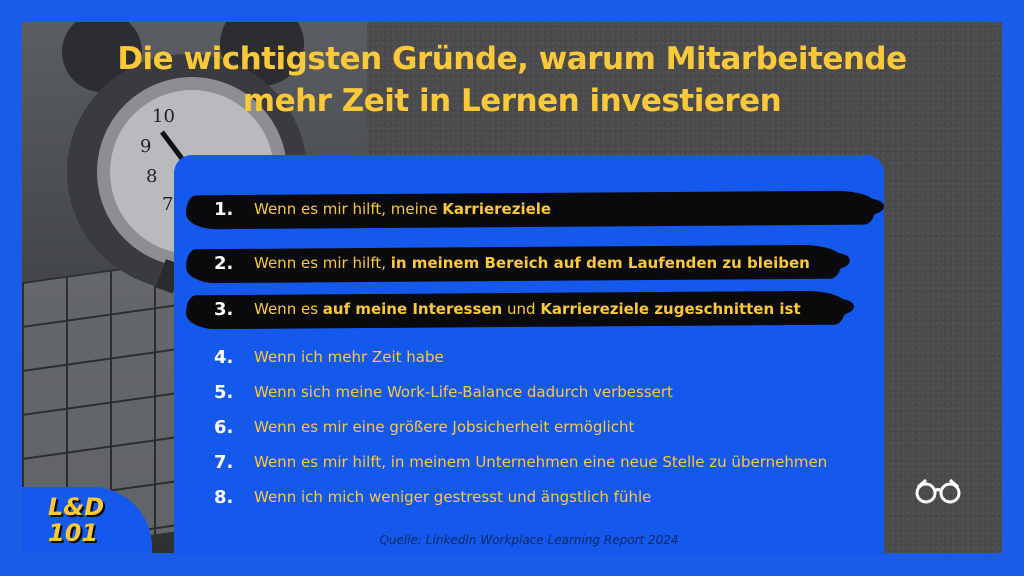 The width and height of the screenshot is (1024, 576). I want to click on item-number: 8., so click(224, 497).